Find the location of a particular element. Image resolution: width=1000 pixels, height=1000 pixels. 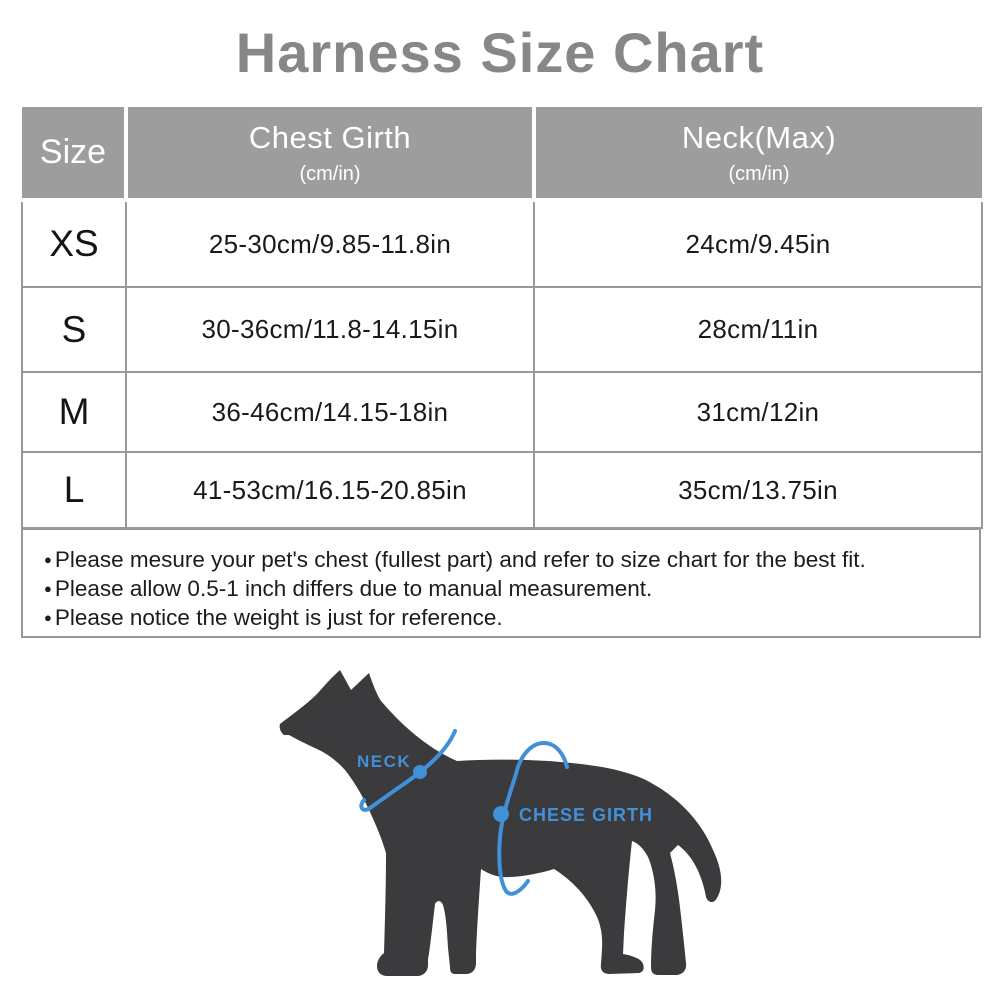

header-chest-girth-label: Chest Girth is located at coordinates (330, 137).